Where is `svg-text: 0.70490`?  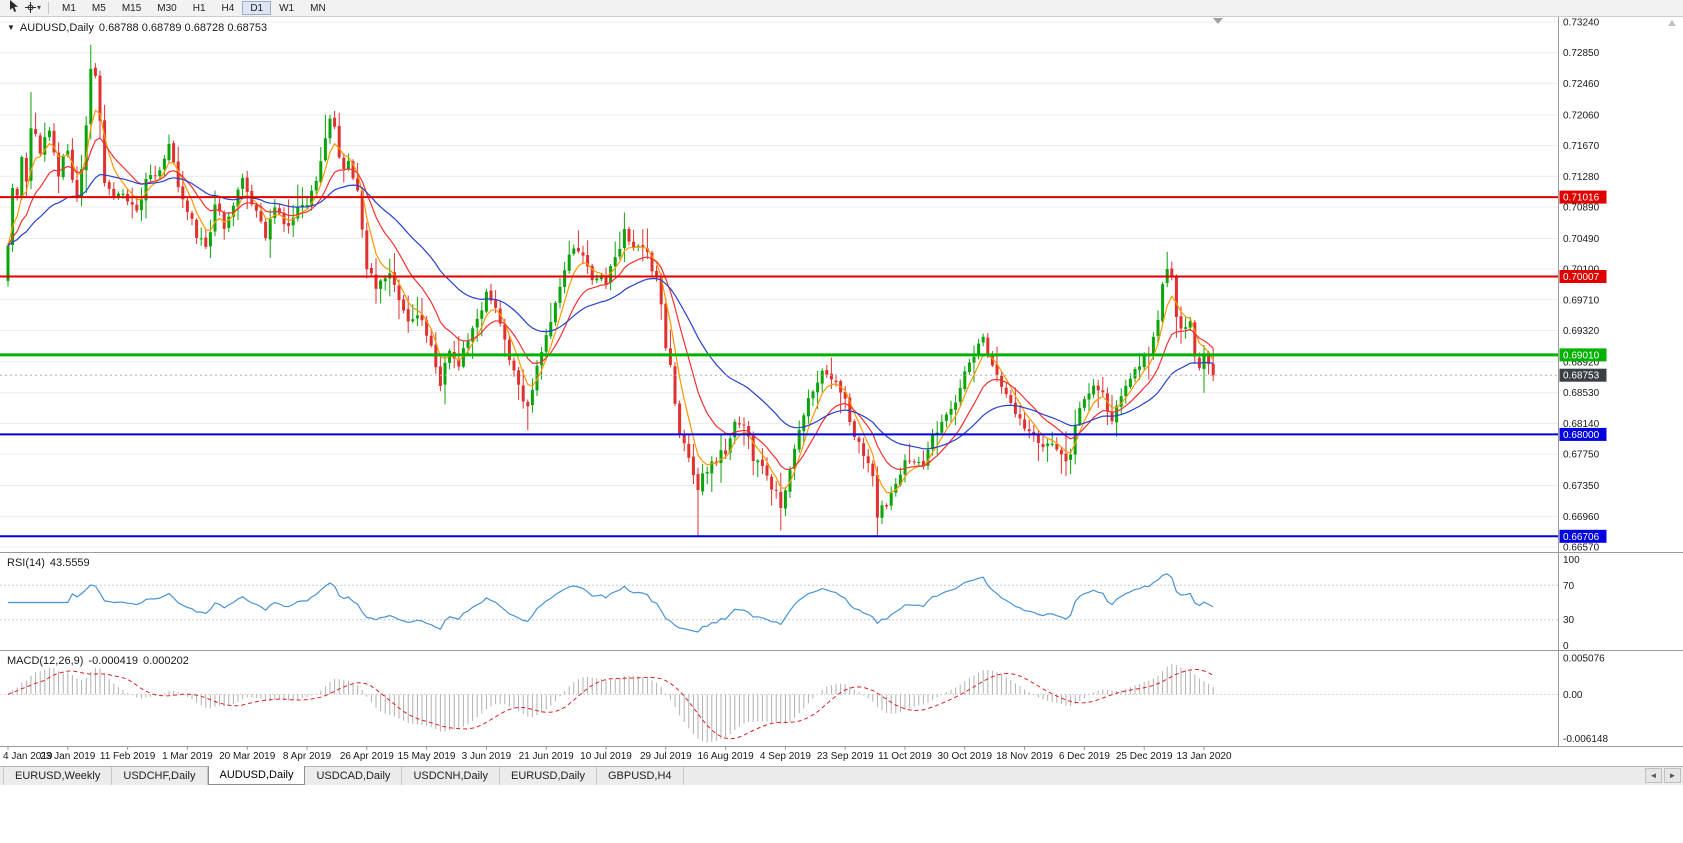
svg-text: 0.70490 is located at coordinates (1581, 239).